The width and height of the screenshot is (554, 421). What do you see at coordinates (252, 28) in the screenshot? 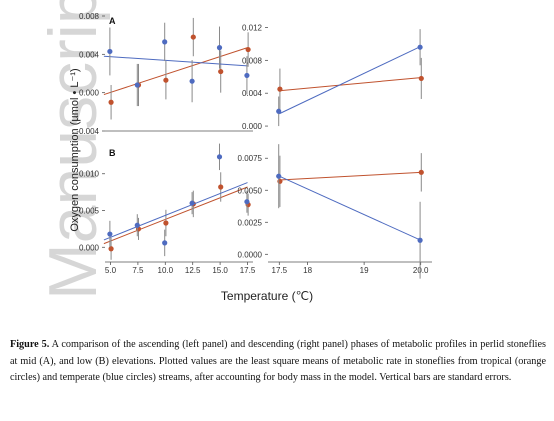
I see `y-tick-label: 0.012` at bounding box center [252, 28].